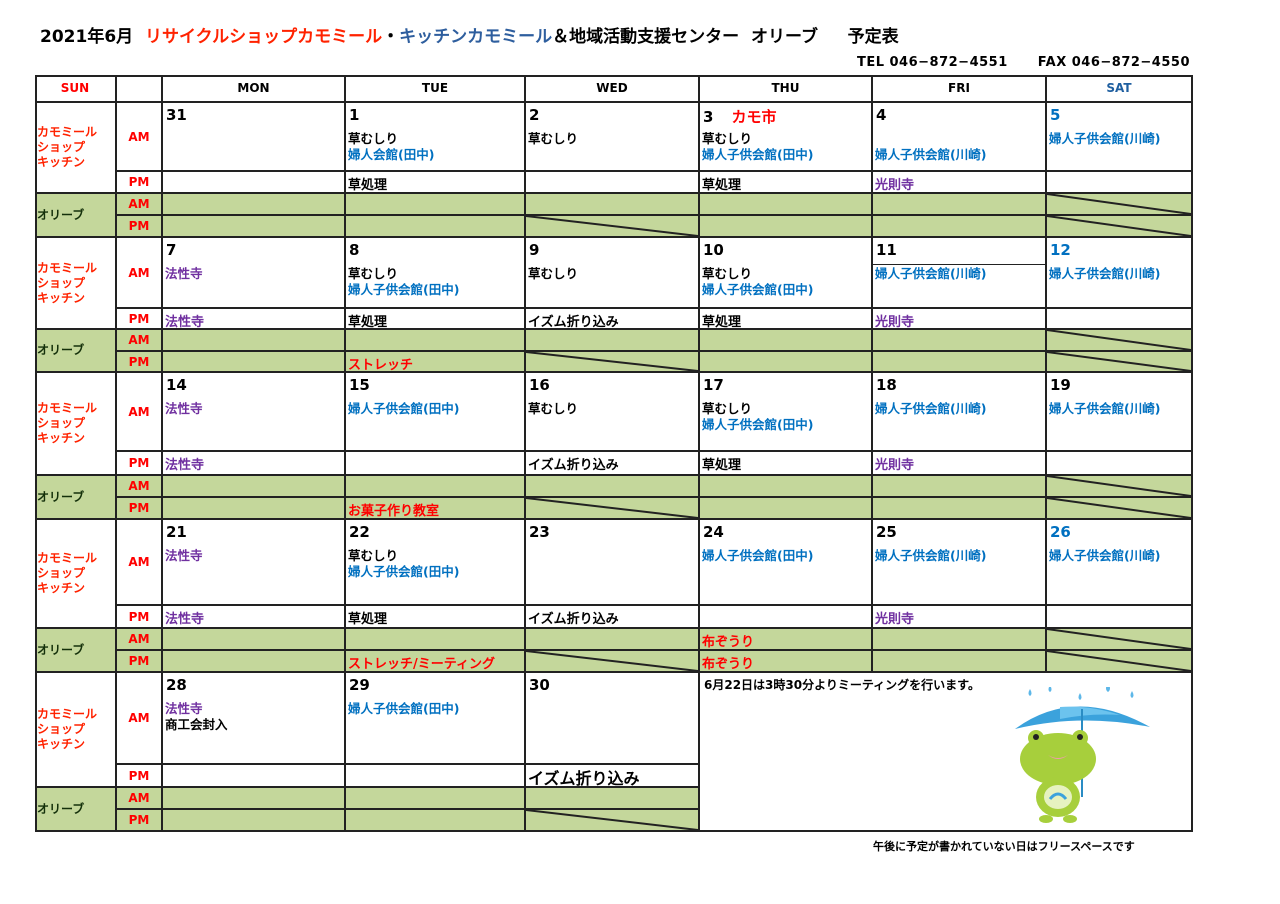  What do you see at coordinates (1120, 273) in the screenshot?
I see `day-cell-12-am: 12 婦人子供会館(川崎)` at bounding box center [1120, 273].